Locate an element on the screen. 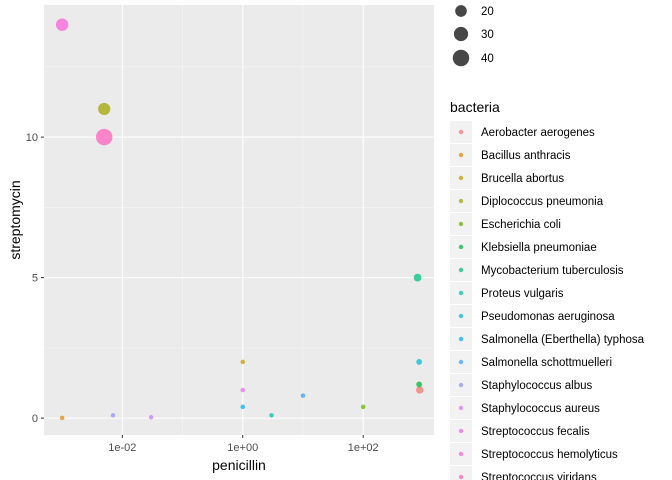 The image size is (672, 480). size-legend: 20 30 40 is located at coordinates (473, 36).